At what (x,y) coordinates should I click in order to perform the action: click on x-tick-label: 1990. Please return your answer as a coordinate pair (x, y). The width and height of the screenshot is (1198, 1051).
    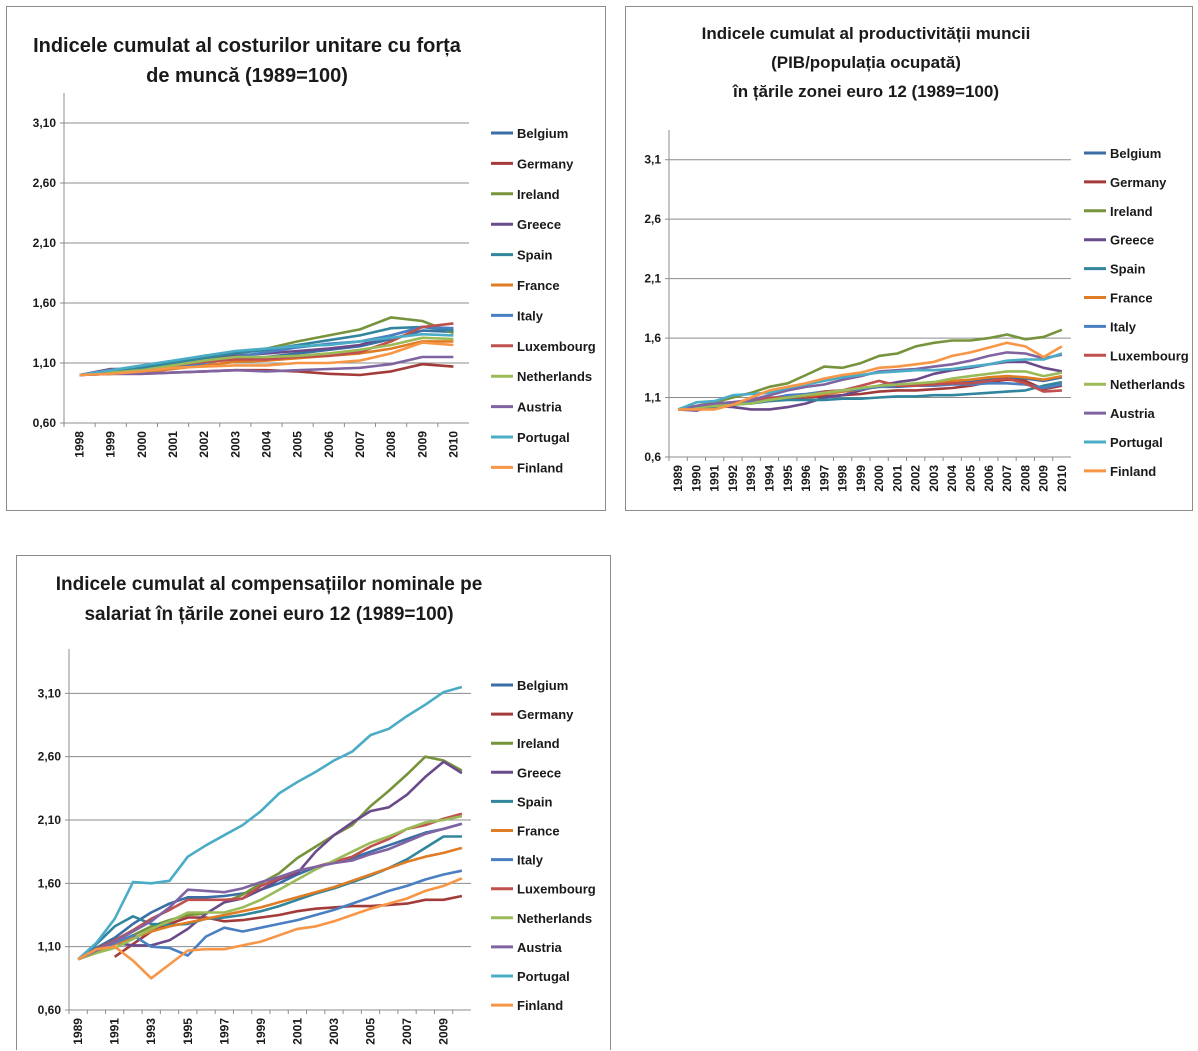
    Looking at the image, I should click on (696, 478).